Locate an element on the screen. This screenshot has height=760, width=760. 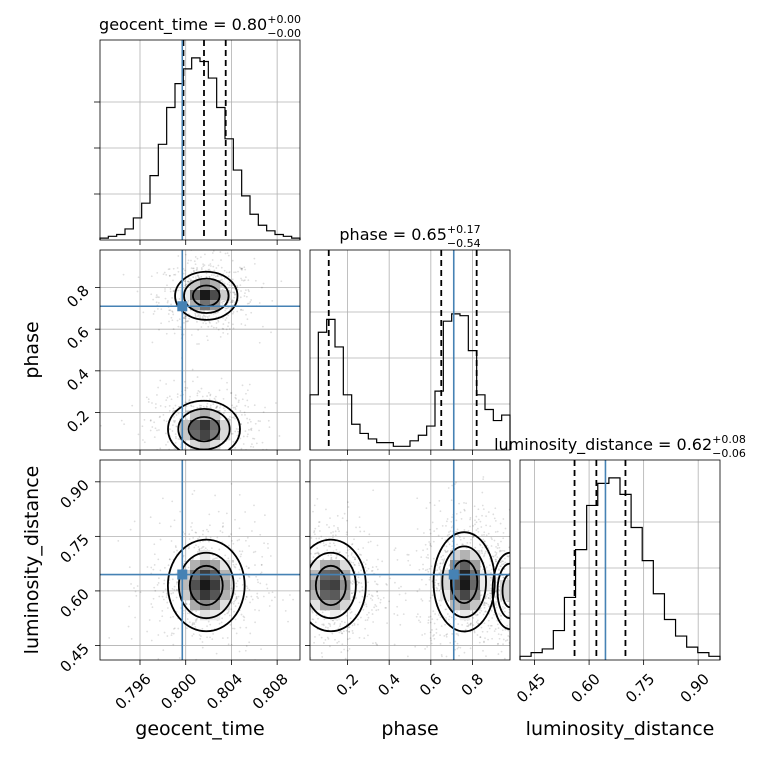
ytick-label-phase-3: 0.8 is located at coordinates (78, 297).